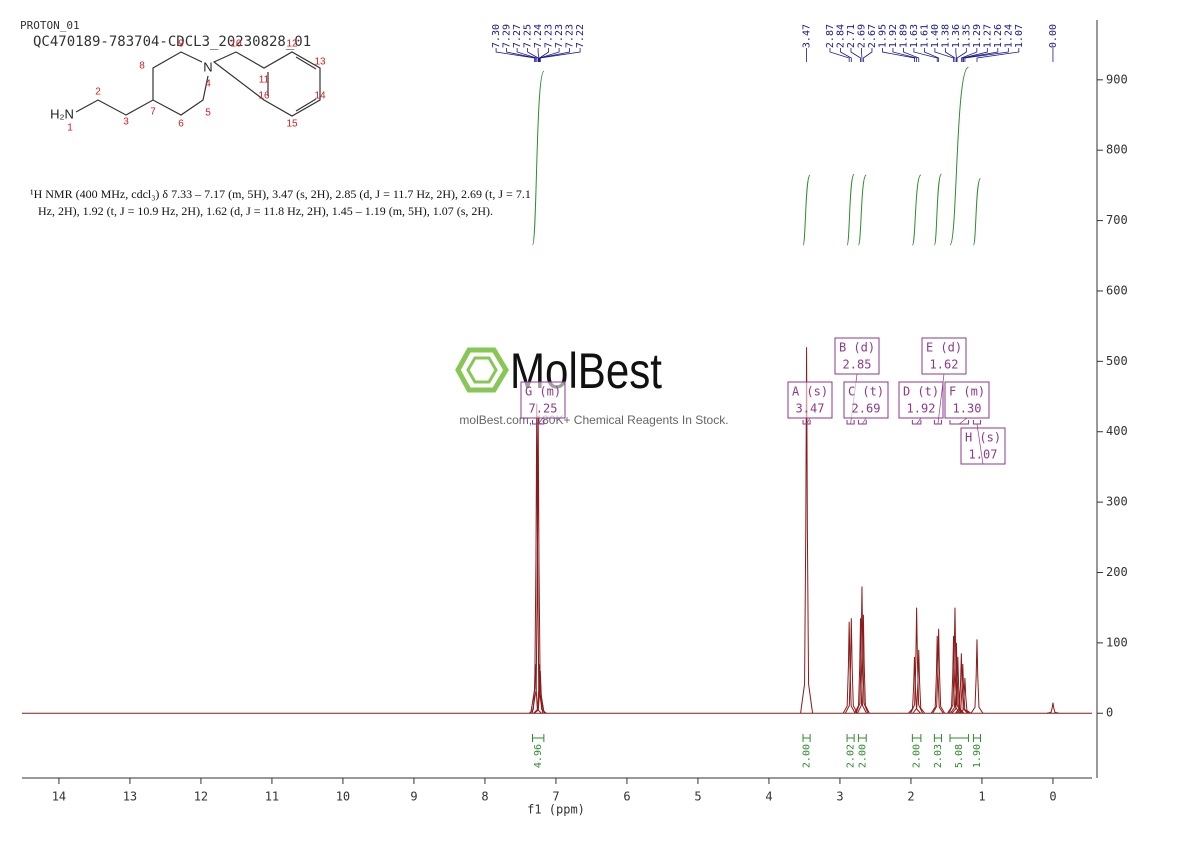 The width and height of the screenshot is (1190, 846). I want to click on x-tick-label: 11, so click(272, 797).